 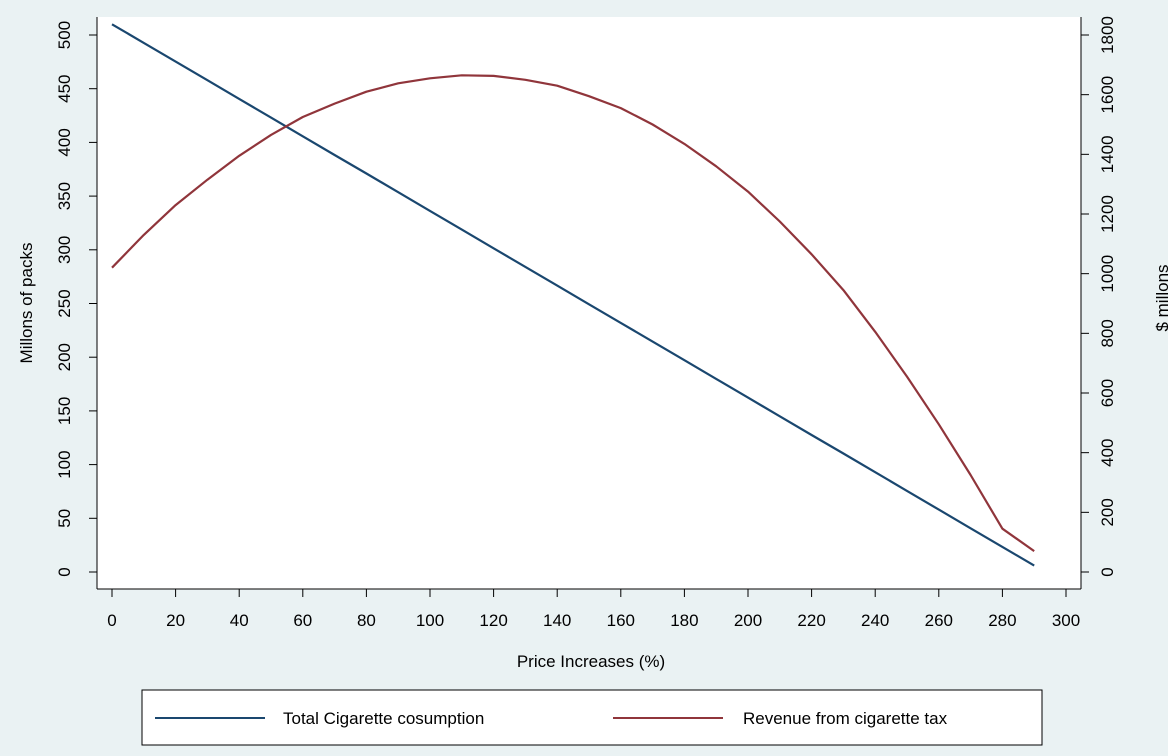 What do you see at coordinates (1107, 512) in the screenshot?
I see `y-right-tick-label: 200` at bounding box center [1107, 512].